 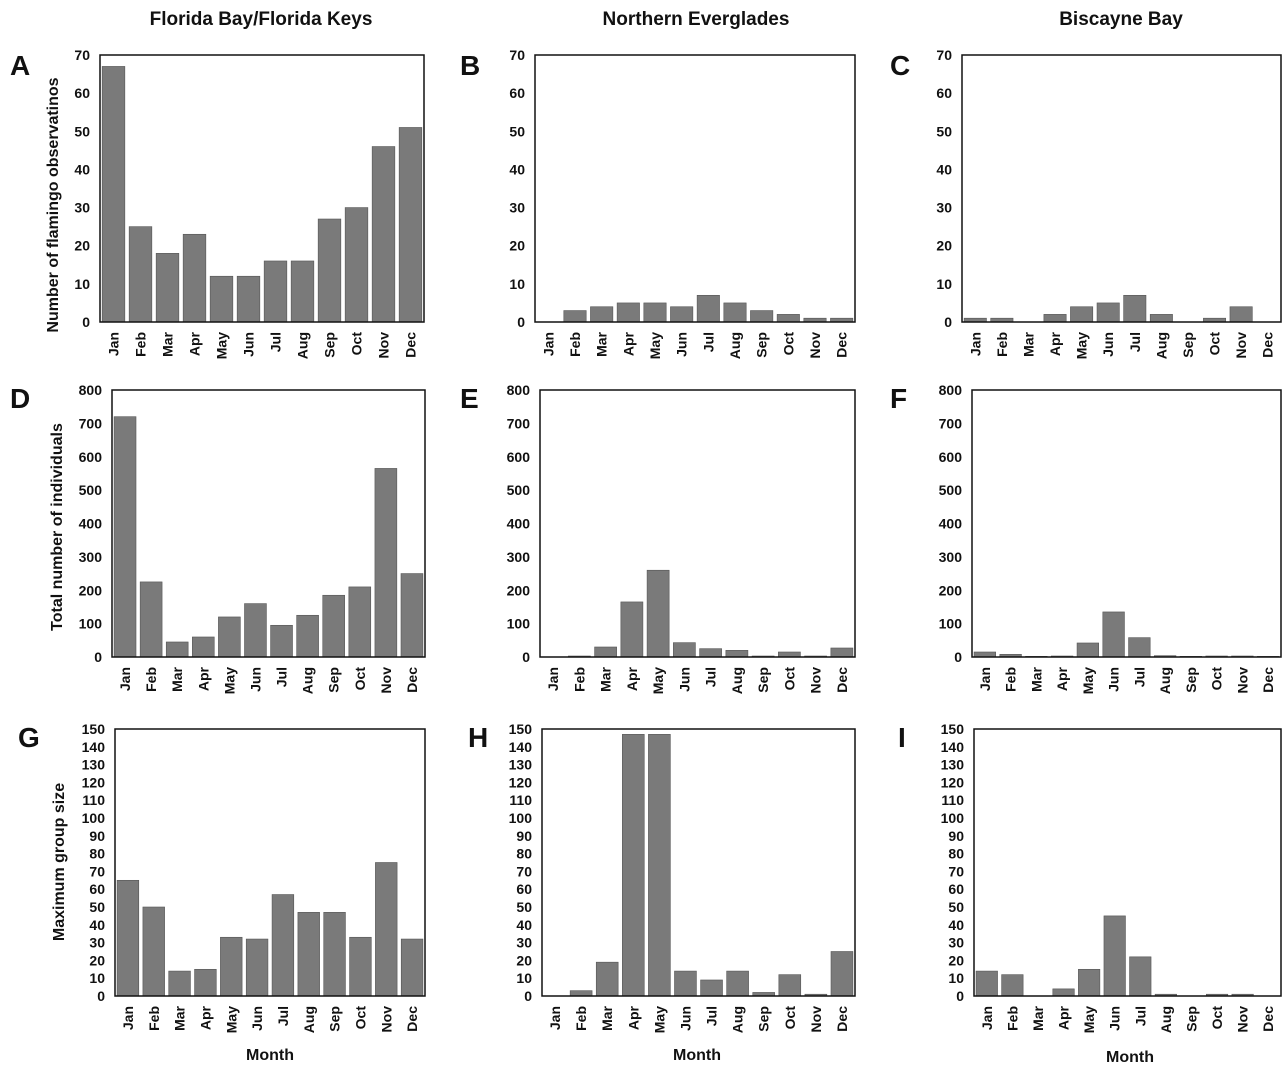 I want to click on ytick-a-30: 30, so click(x=82, y=208).